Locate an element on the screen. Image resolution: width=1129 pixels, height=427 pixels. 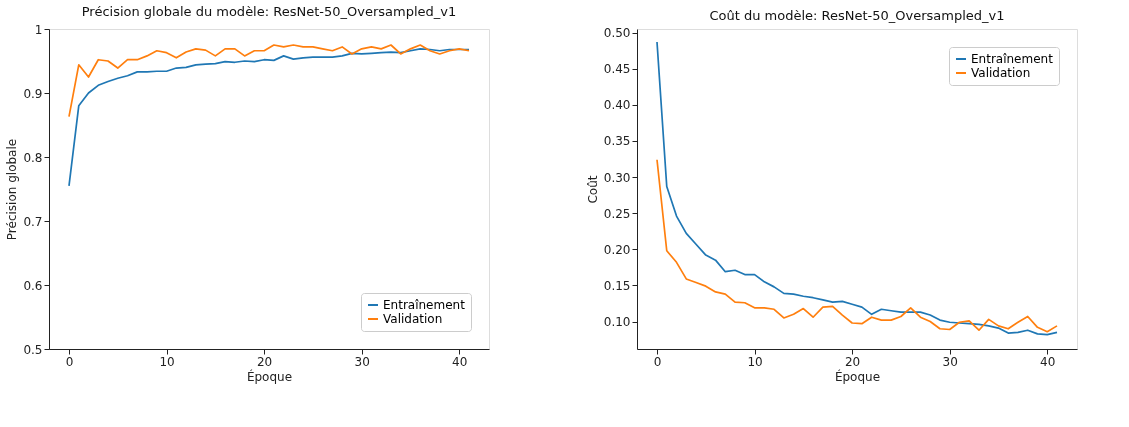
y-tick-label: 1 is located at coordinates (38, 29).